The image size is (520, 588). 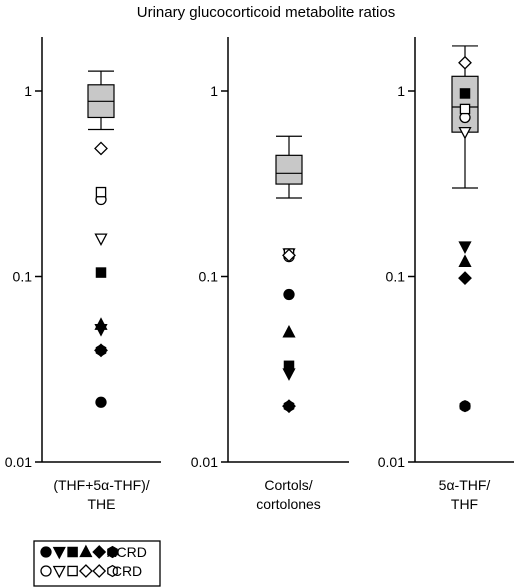 What do you see at coordinates (465, 485) in the screenshot?
I see `category-label-line: 5α-THF/` at bounding box center [465, 485].